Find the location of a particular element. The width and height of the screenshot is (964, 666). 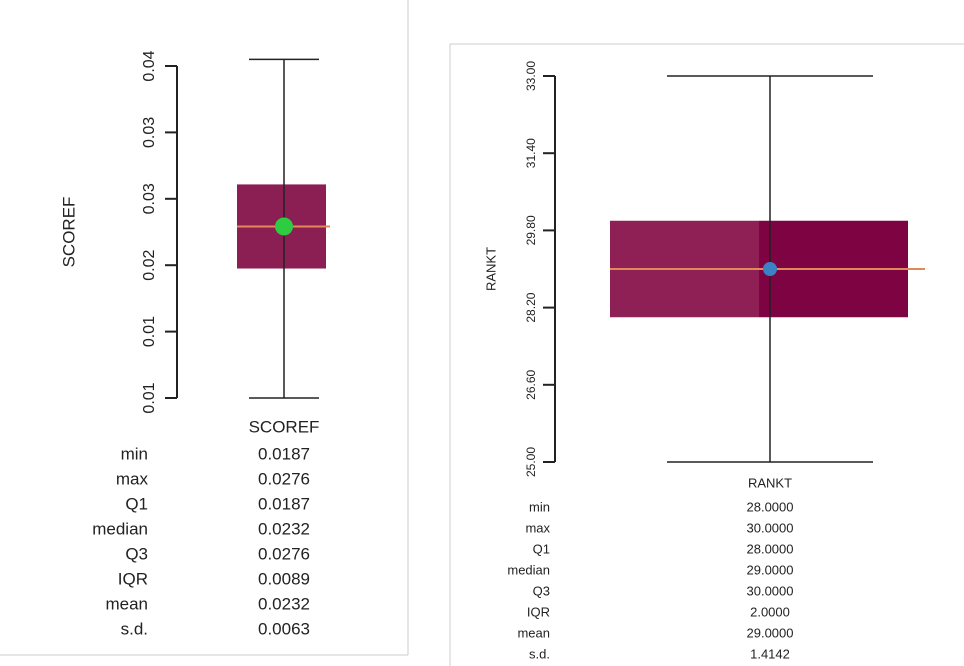

y-tick-label: 25.00 is located at coordinates (531, 462).